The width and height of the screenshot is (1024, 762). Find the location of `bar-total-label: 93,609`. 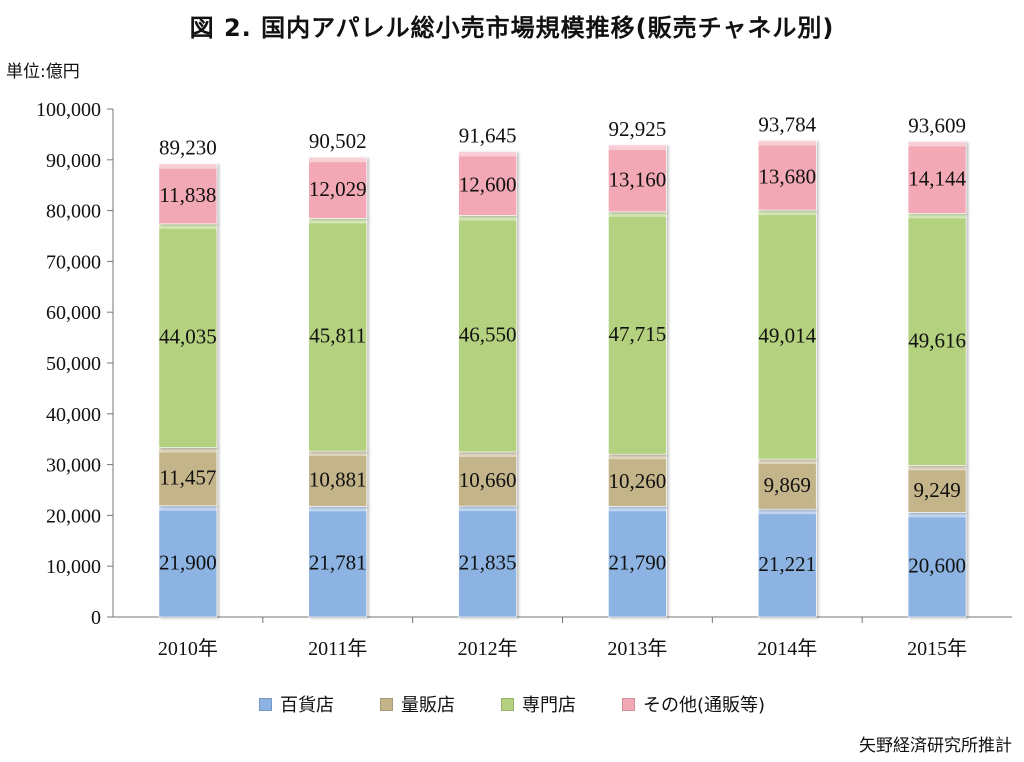

bar-total-label: 93,609 is located at coordinates (937, 125).